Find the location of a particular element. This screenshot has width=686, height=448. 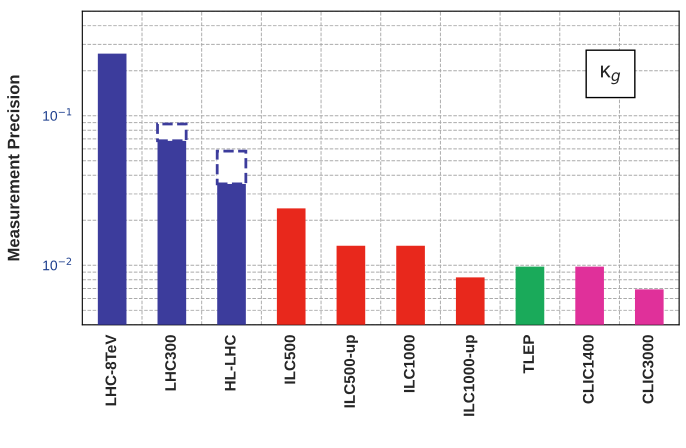

x-tick-label: ILC500 is located at coordinates (290, 359).